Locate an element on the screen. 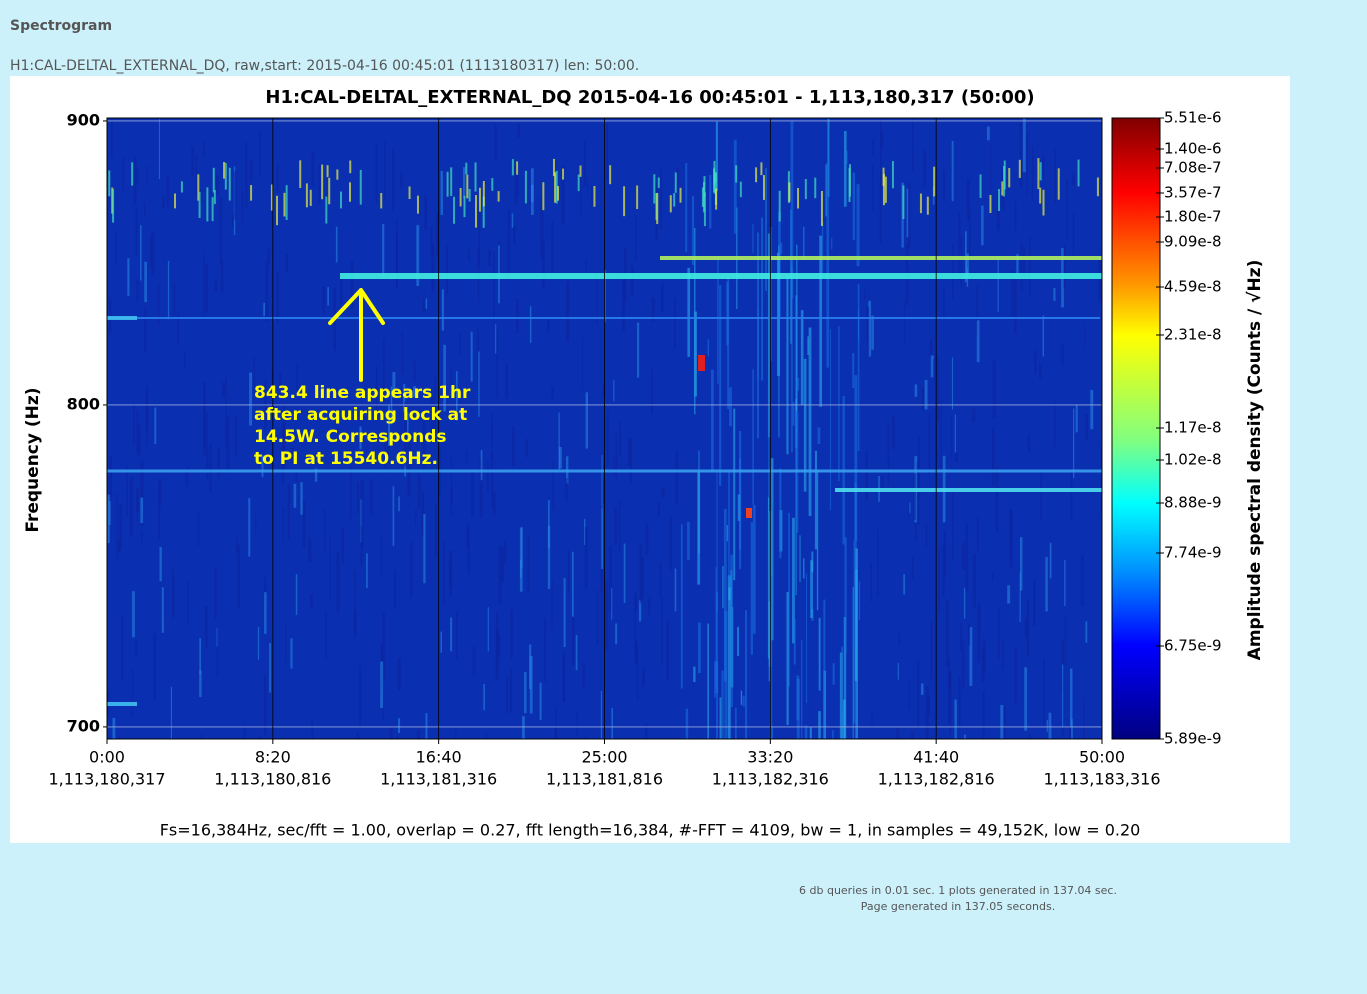  colorbar-tick-label: 7.74e-9 is located at coordinates (1193, 553).